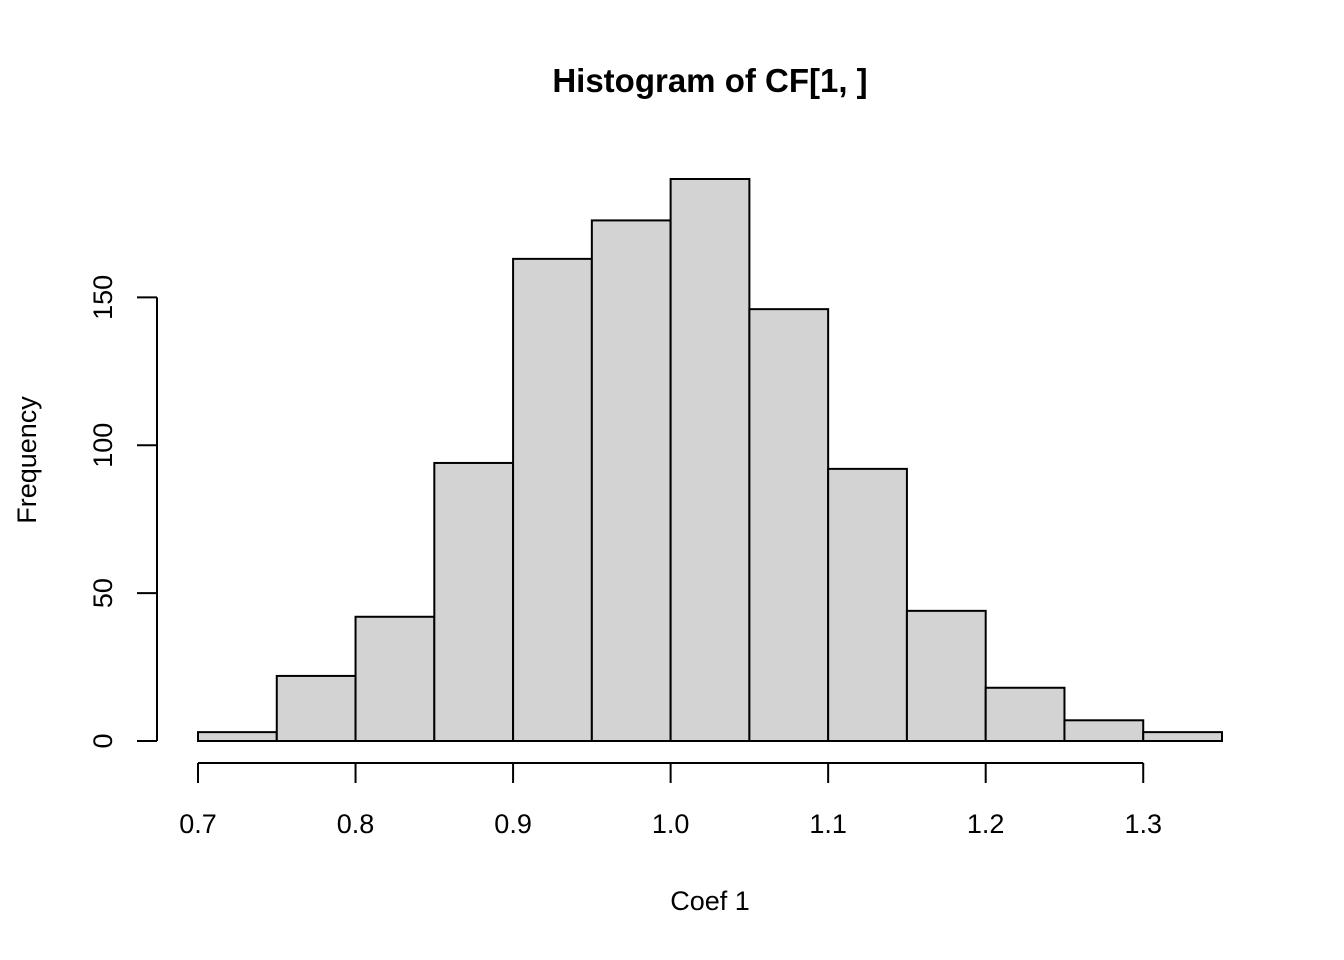 This screenshot has height=960, width=1344. I want to click on y-tick-label: 50, so click(103, 593).